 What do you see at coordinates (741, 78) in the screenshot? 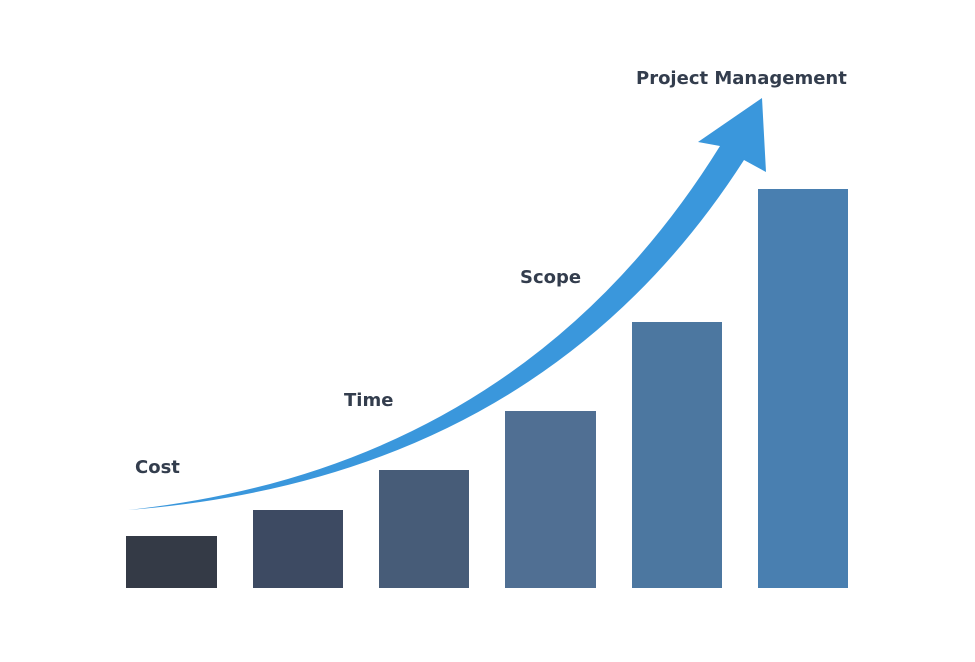
I see `label: Project Management` at bounding box center [741, 78].